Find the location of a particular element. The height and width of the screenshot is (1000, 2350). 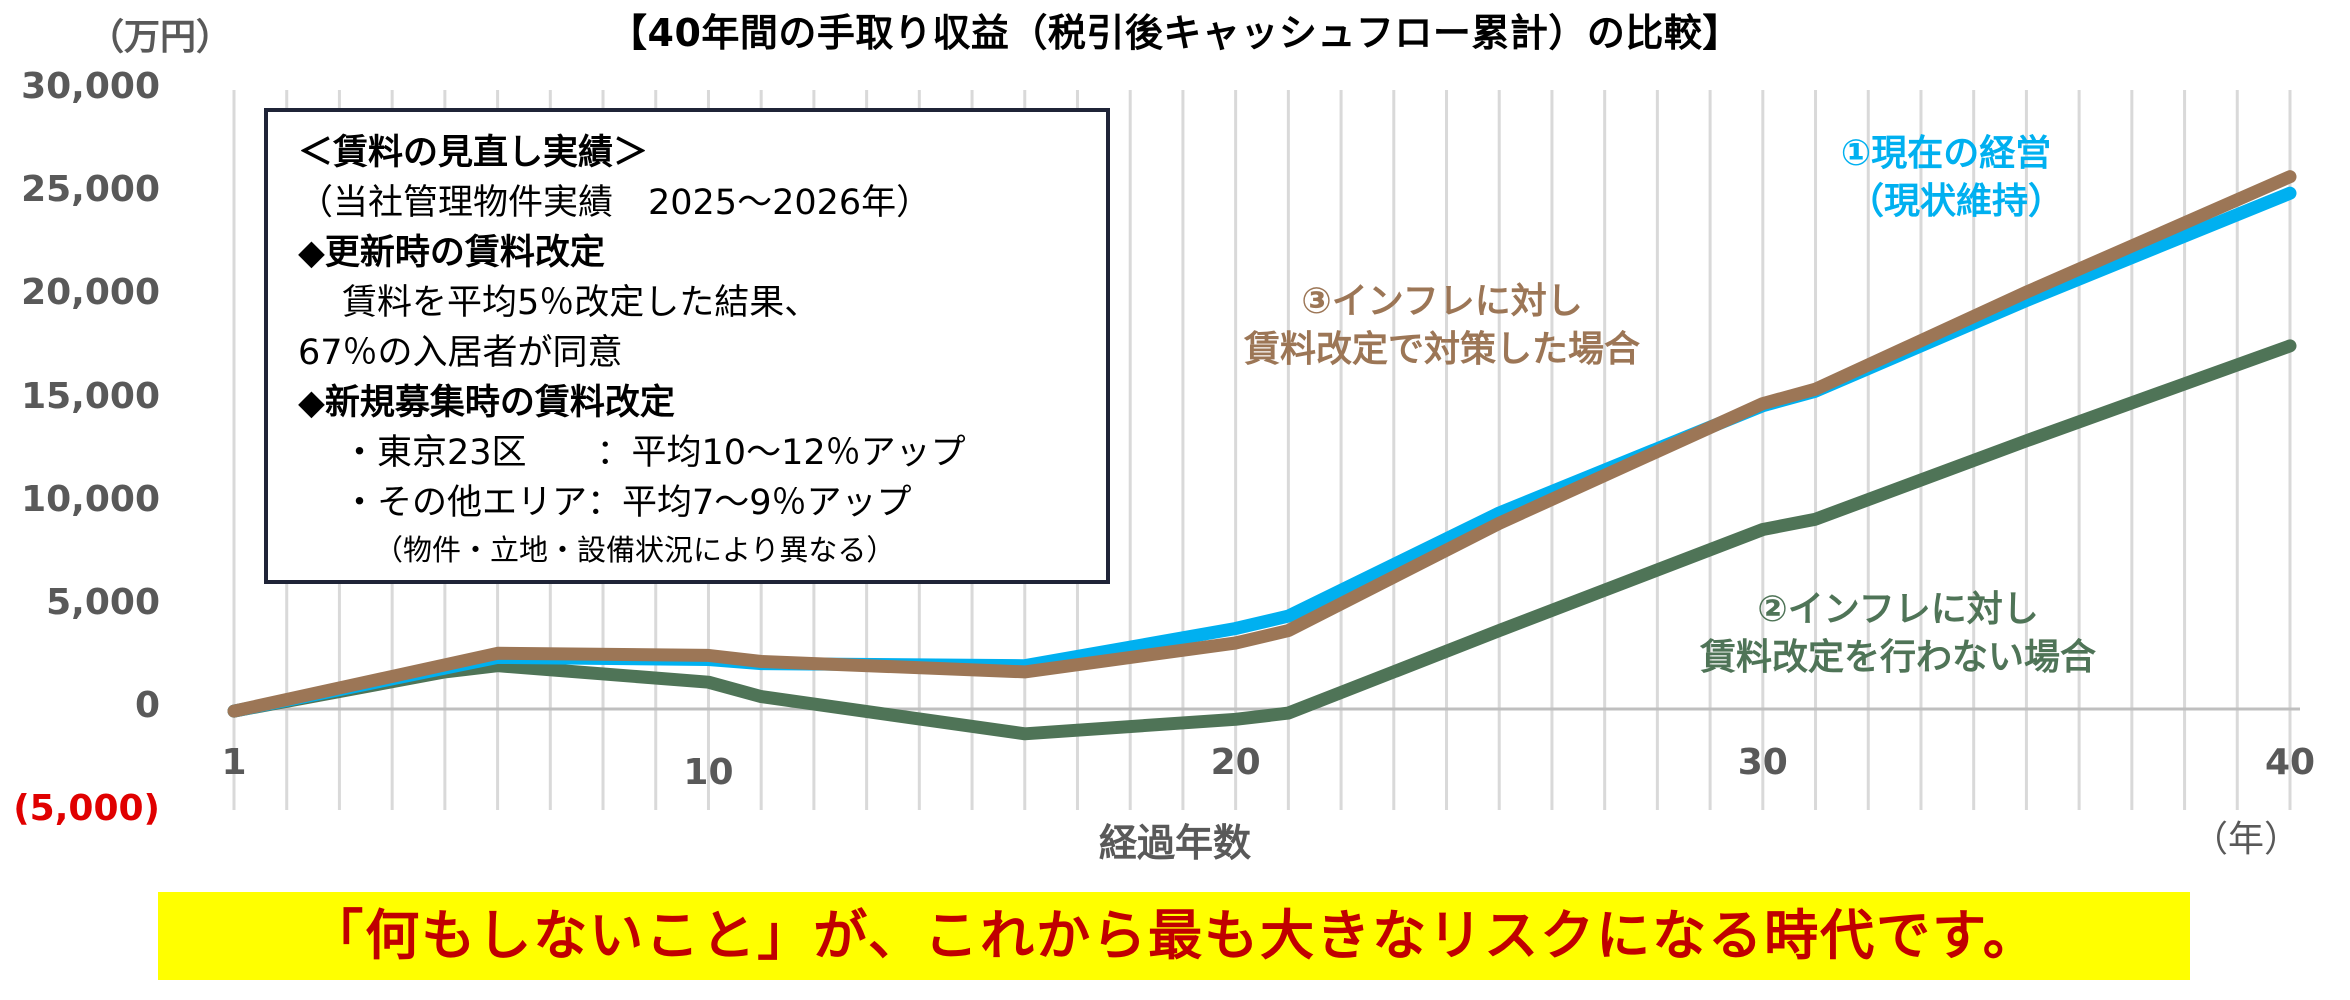

series1-label-line2: （現状維持） is located at coordinates (1956, 201).